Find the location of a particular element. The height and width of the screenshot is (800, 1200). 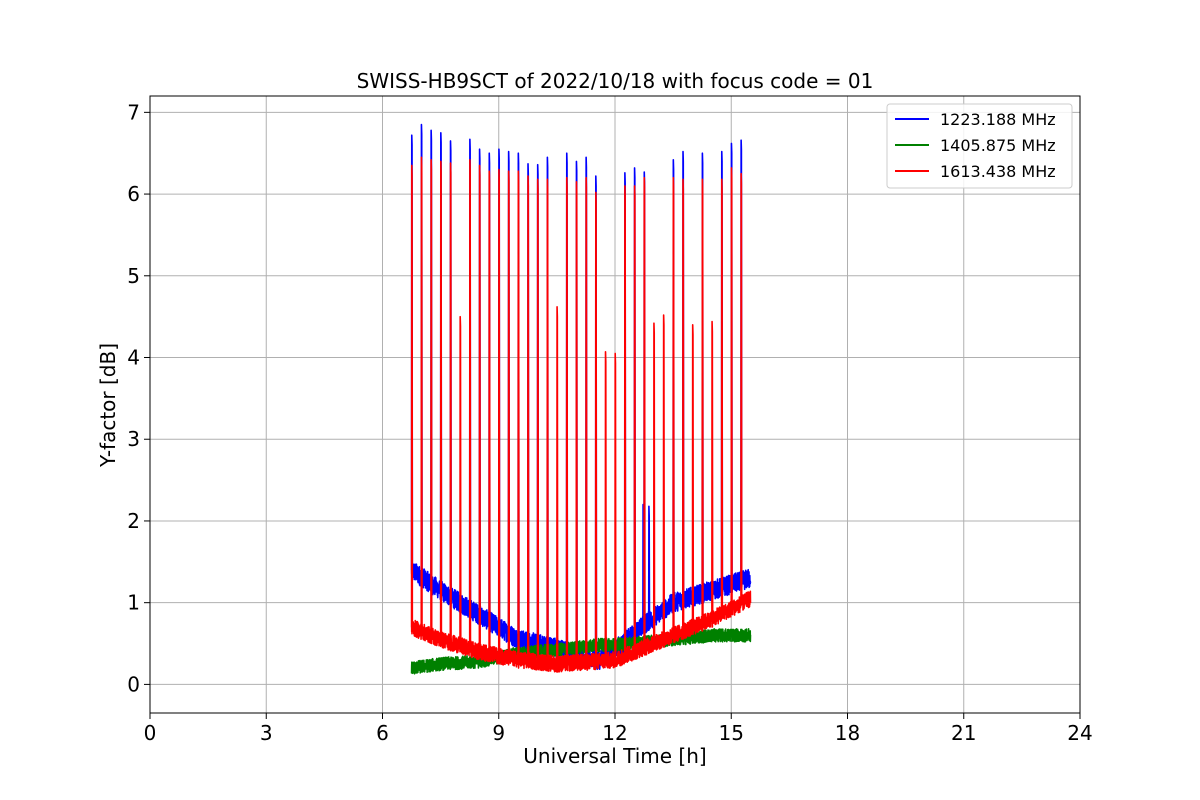

x-axis: 0 3 6 9 12 15 18 21 24 is located at coordinates (618, 729).